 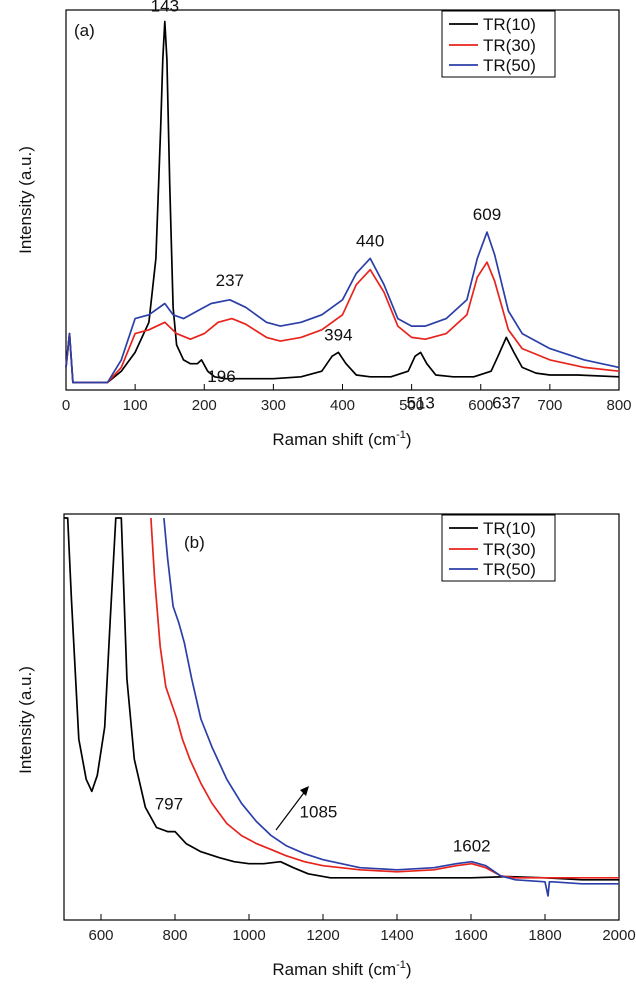 I want to click on panel-a-peak-label-609: 609, so click(x=487, y=214).